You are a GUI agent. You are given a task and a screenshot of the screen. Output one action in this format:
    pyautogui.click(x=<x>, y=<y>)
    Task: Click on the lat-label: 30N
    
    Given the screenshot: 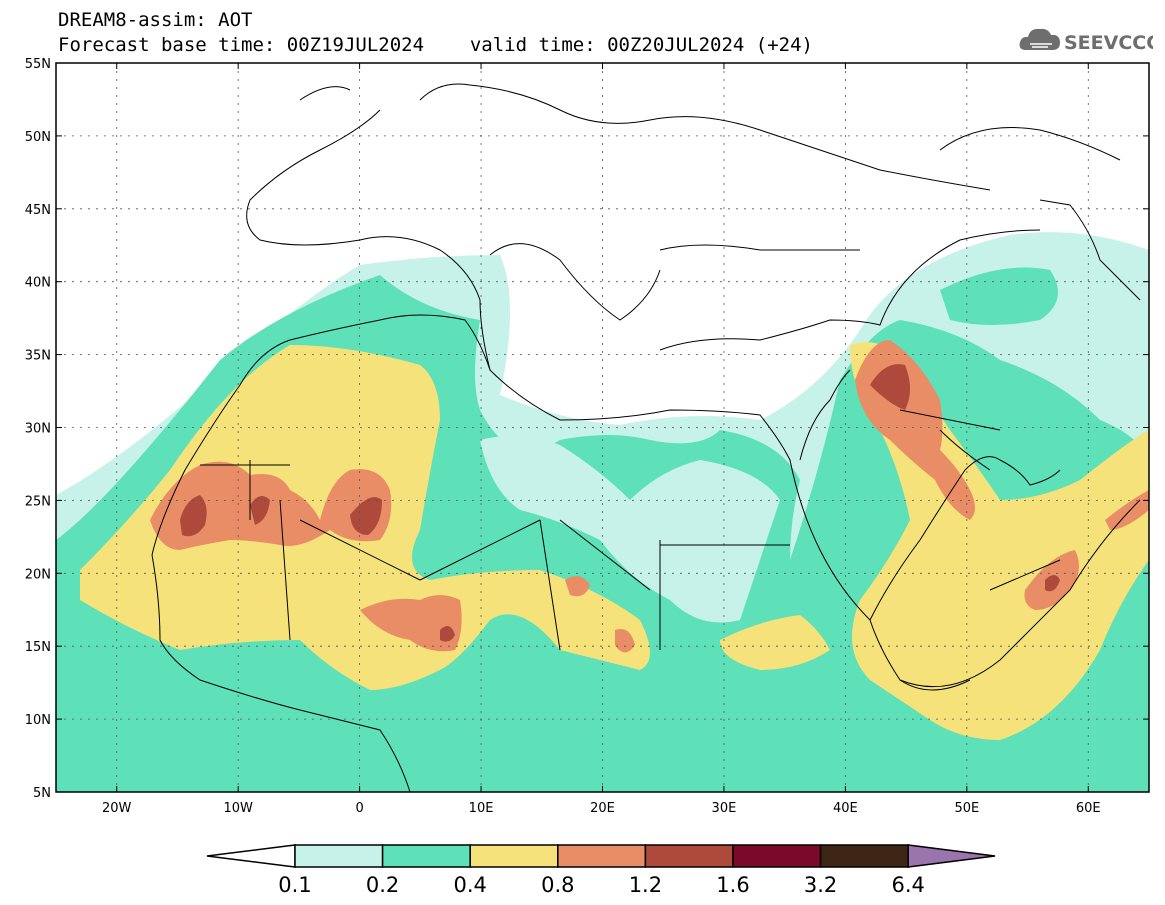 What is the action you would take?
    pyautogui.click(x=38, y=429)
    